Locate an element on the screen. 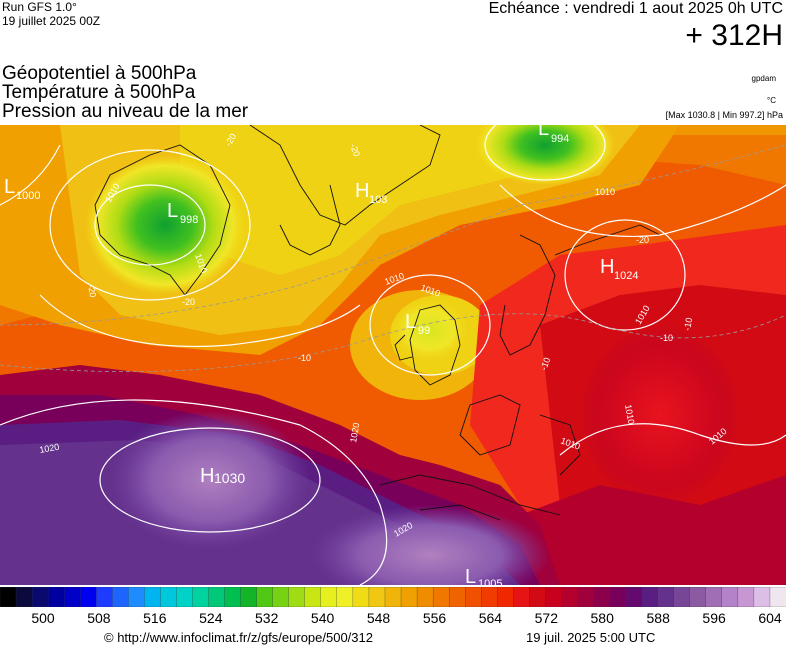  pressure-center-value: 1005 is located at coordinates (490, 581).